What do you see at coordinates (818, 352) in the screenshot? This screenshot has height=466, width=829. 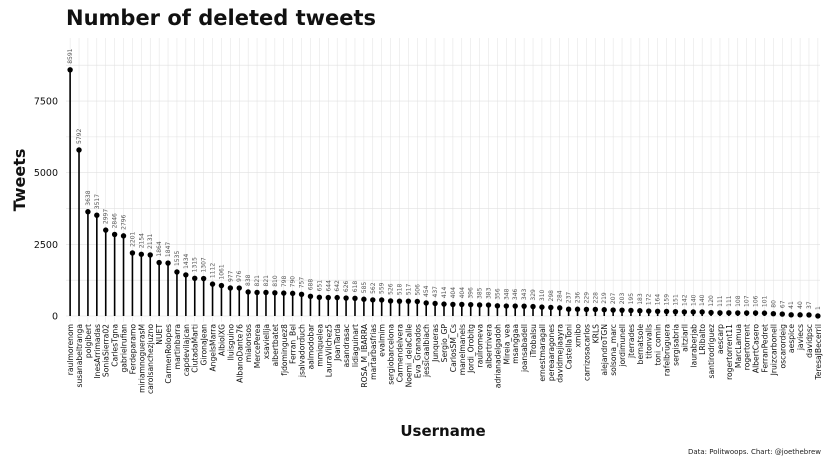 I see `x-tick-label: TeresaJBecerril` at bounding box center [818, 352].